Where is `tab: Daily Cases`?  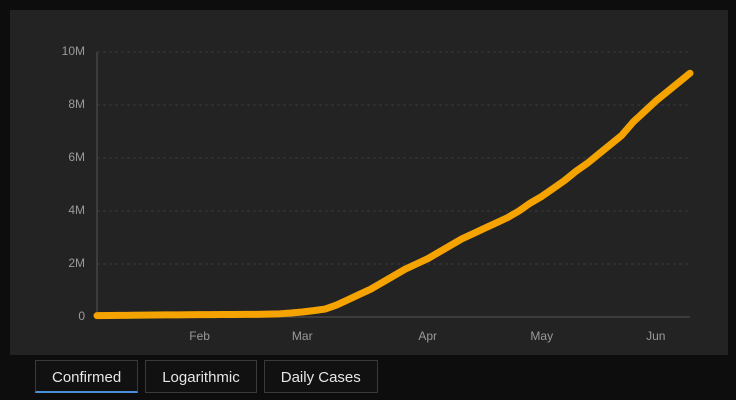
tab: Daily Cases is located at coordinates (320, 376).